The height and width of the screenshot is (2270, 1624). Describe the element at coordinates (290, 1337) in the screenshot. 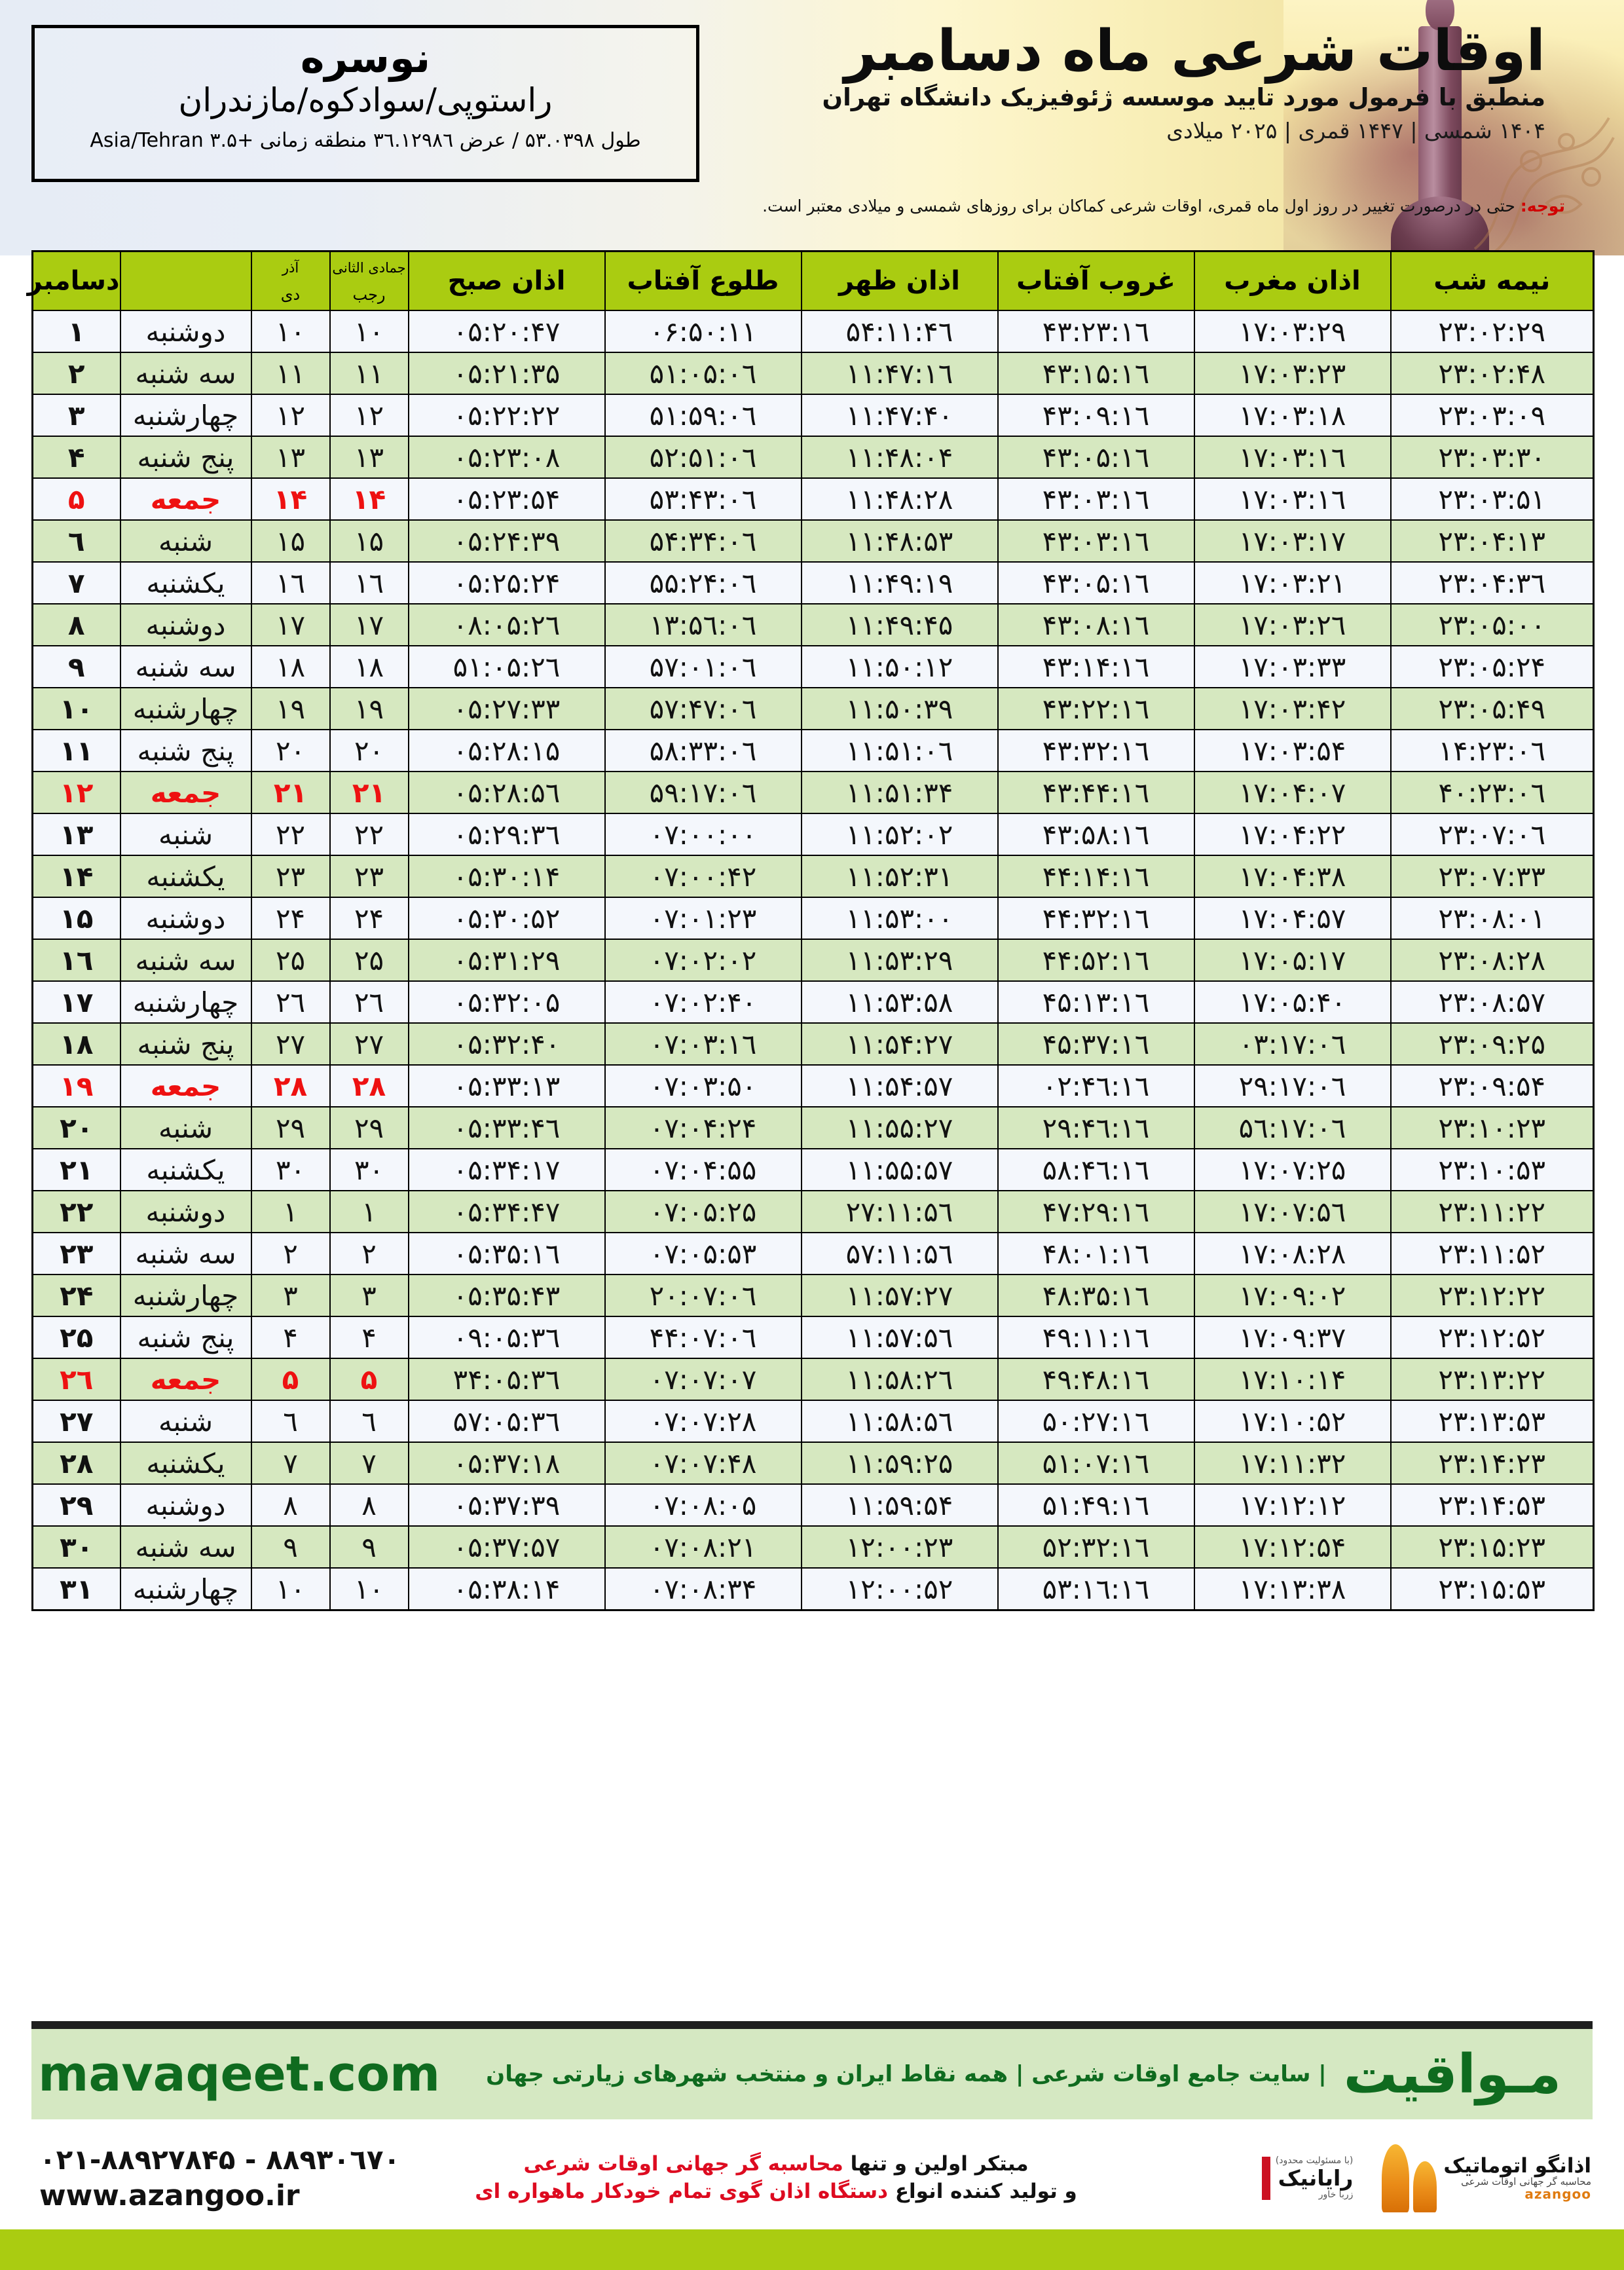

I see `cell-shamsi: ۴` at that location.